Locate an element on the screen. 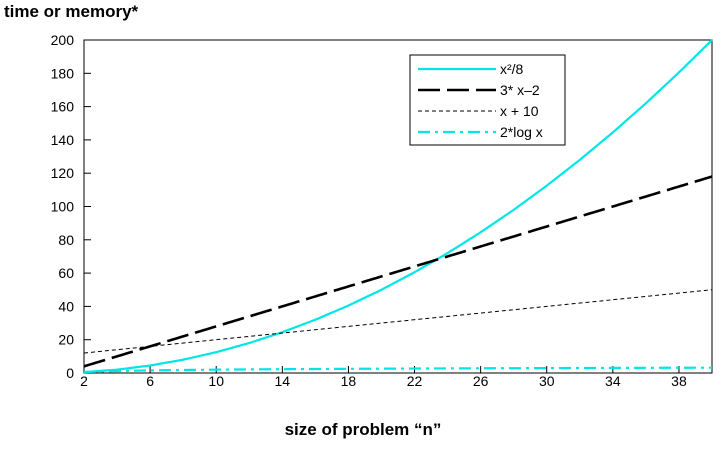  y-tick-label: 200 is located at coordinates (63, 40).